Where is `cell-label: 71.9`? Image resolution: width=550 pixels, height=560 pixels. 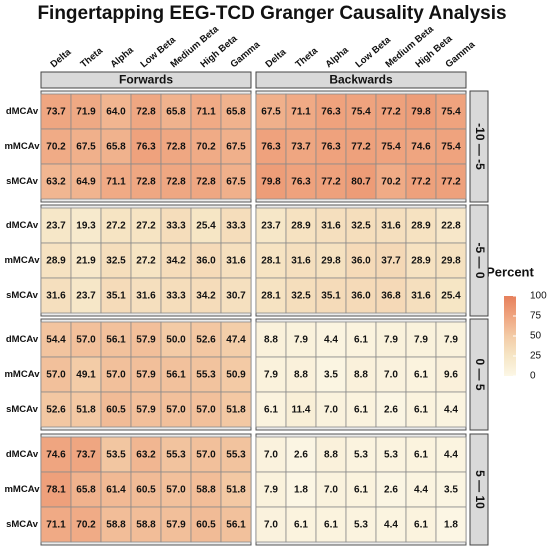
cell-label: 71.9 is located at coordinates (86, 112).